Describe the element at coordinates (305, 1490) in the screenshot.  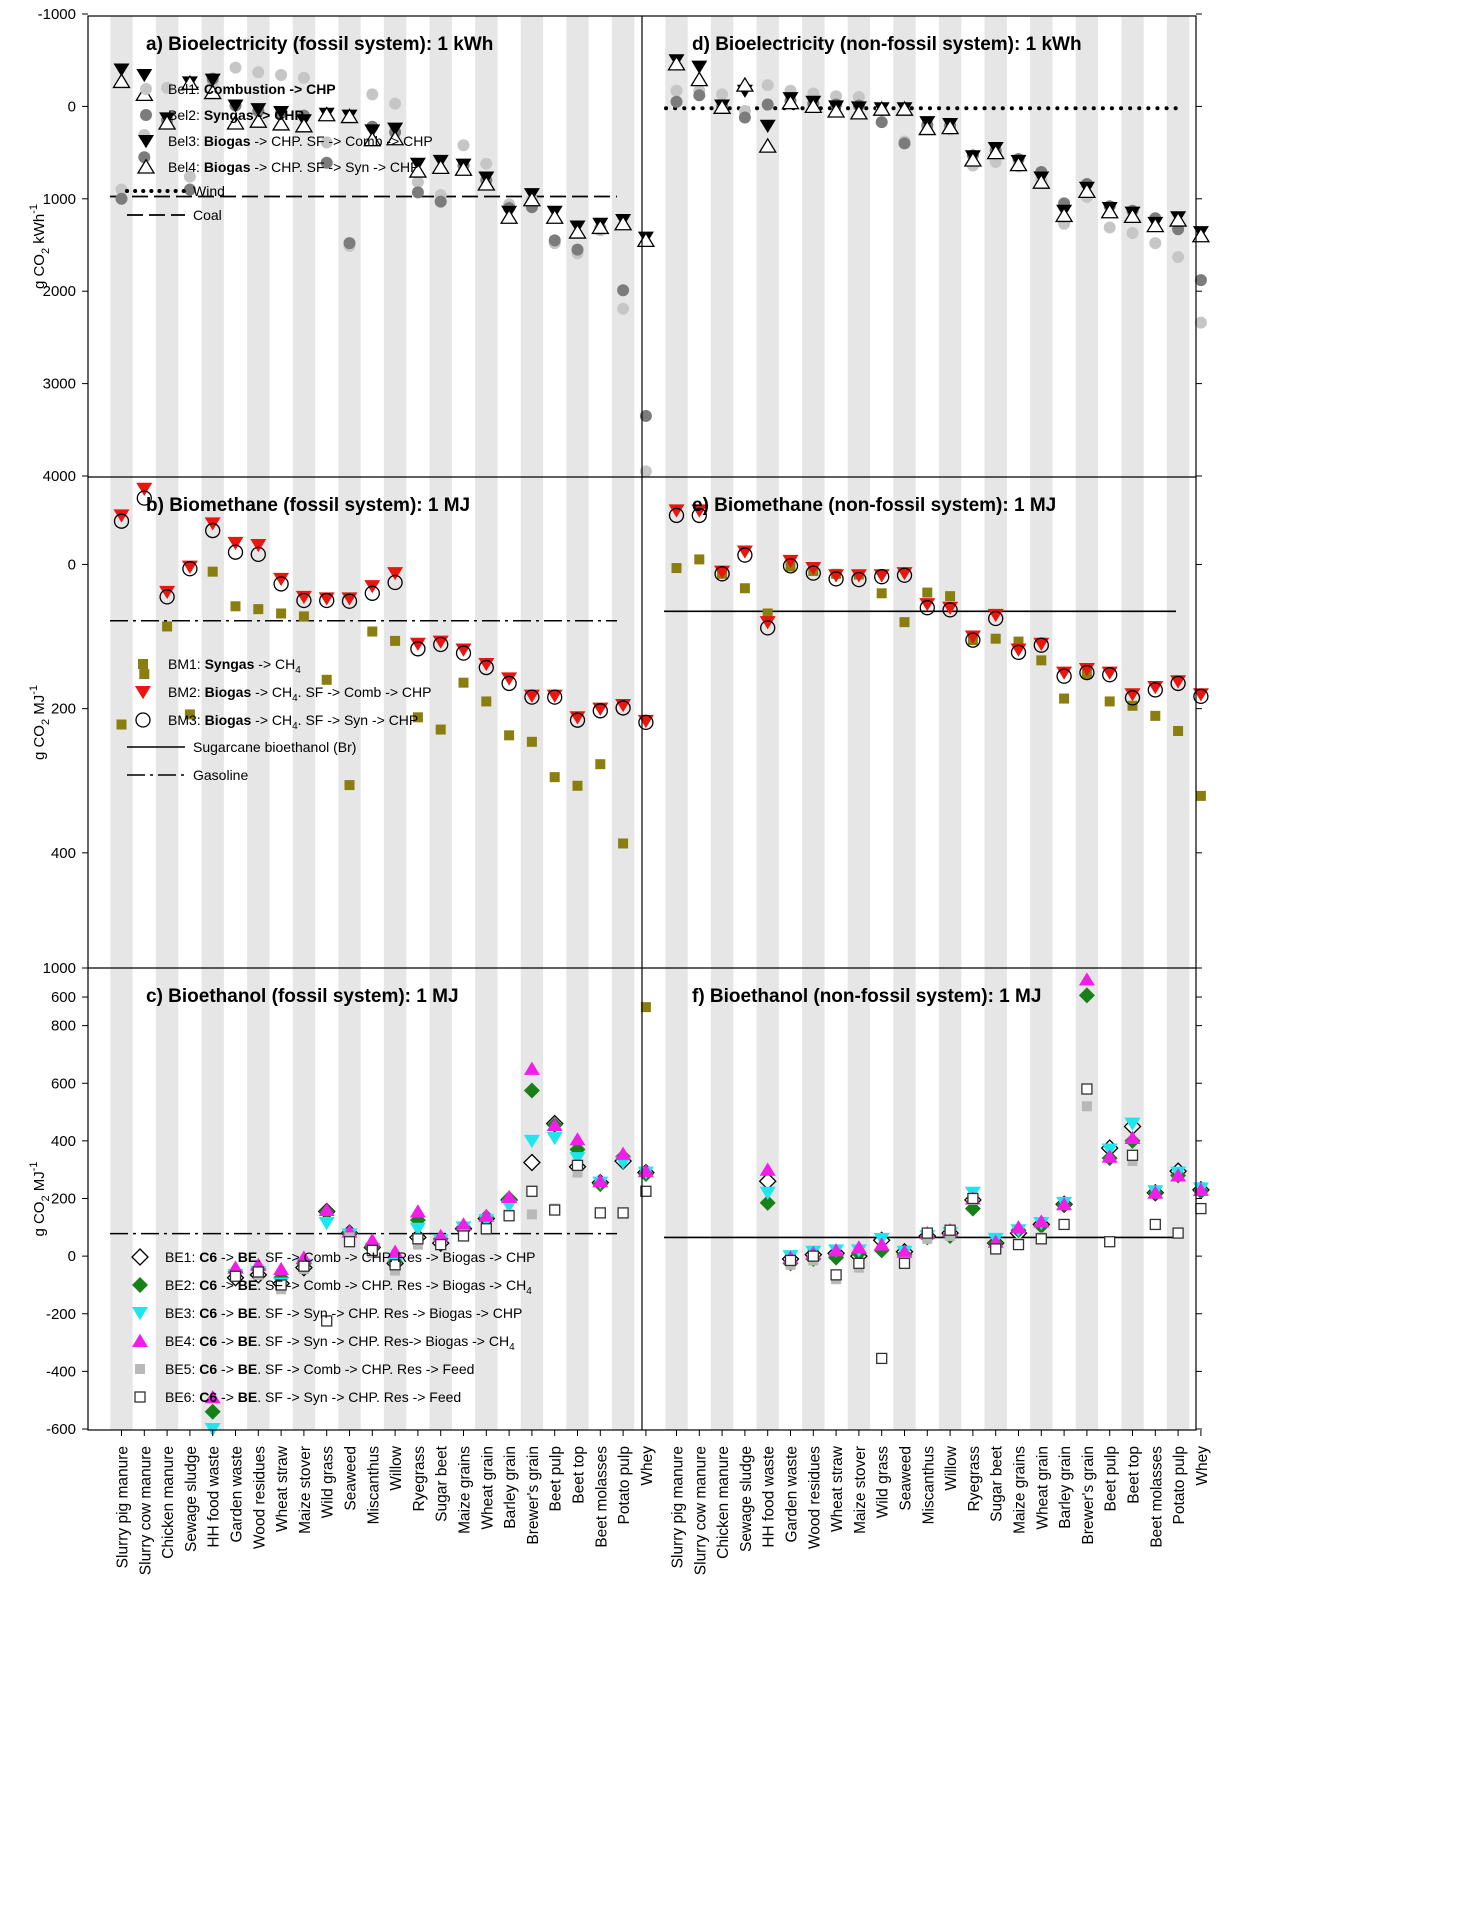
I see `x-category-label: Maize stover` at that location.